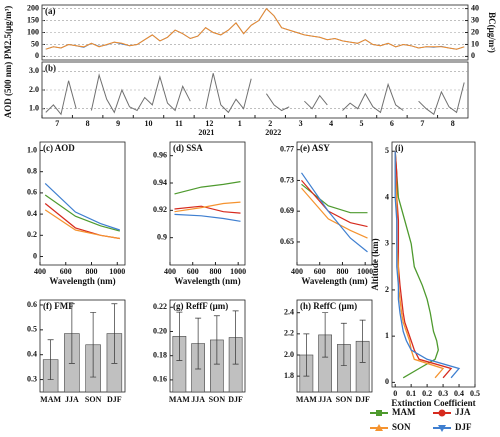 This screenshot has height=437, width=500. Describe the element at coordinates (297, 271) in the screenshot. I see `x-tick-label: 400` at that location.